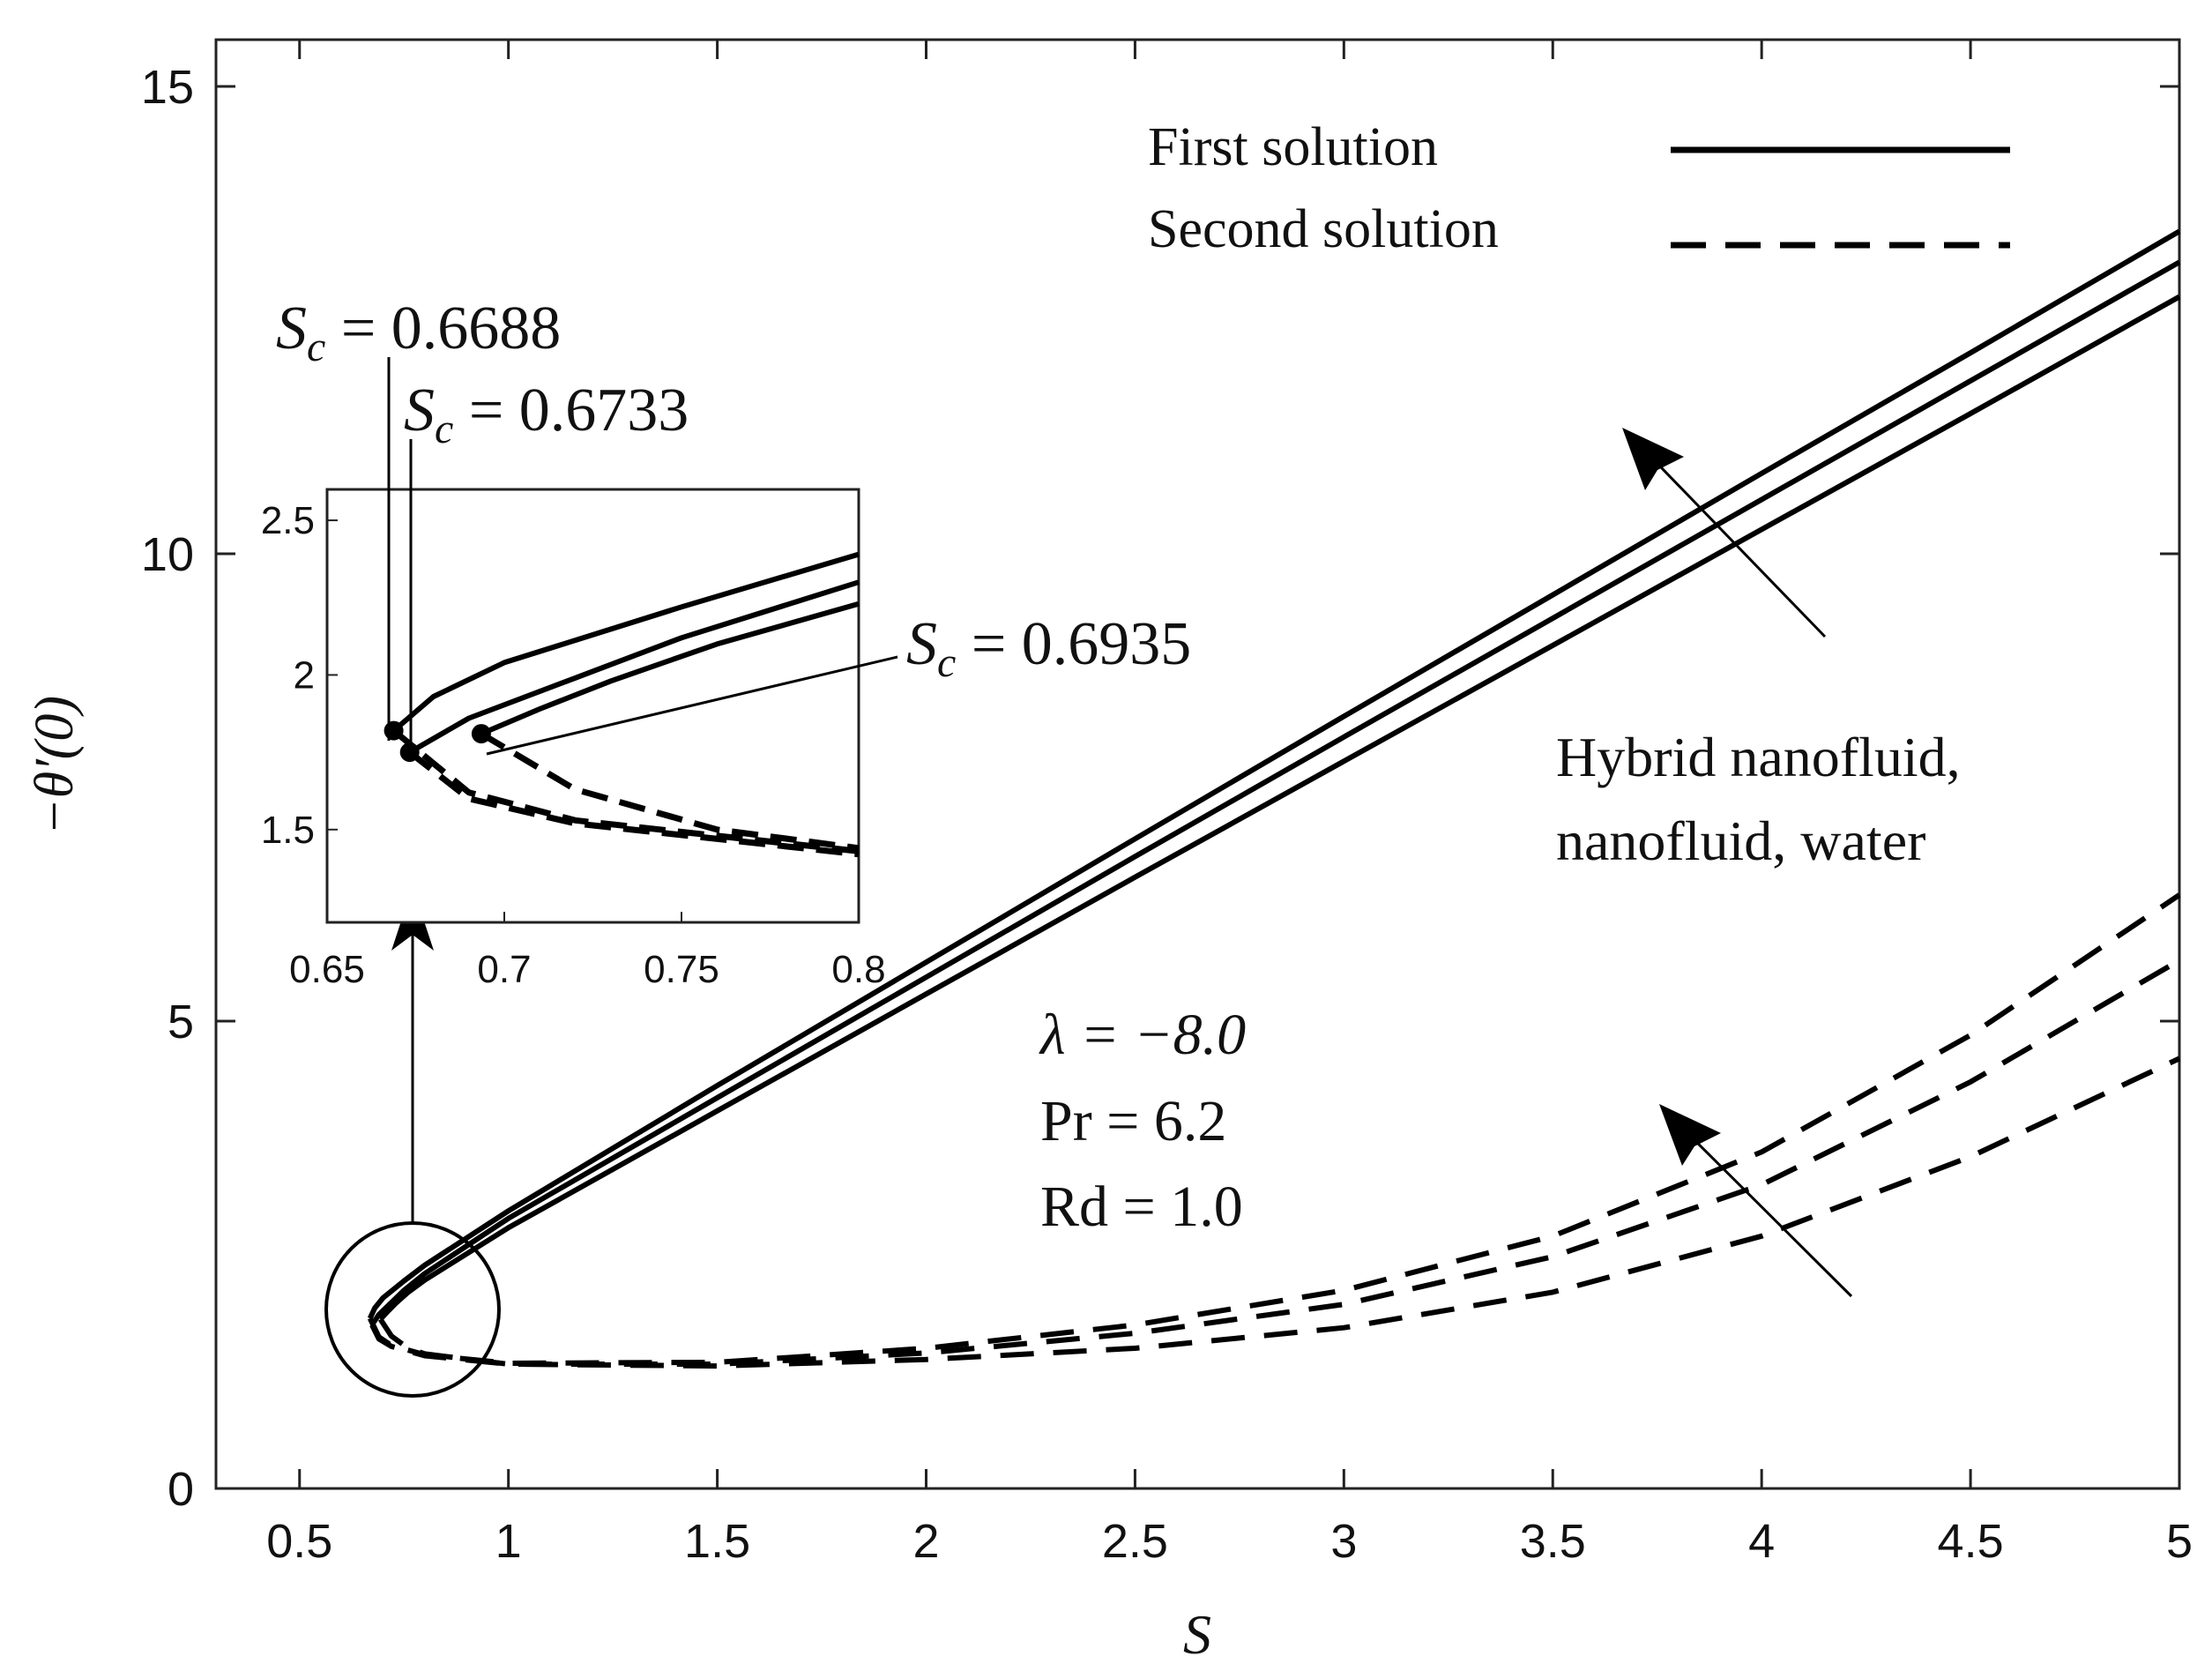 The width and height of the screenshot is (2212, 1671). I want to click on x-tick-label: 1, so click(508, 1541).